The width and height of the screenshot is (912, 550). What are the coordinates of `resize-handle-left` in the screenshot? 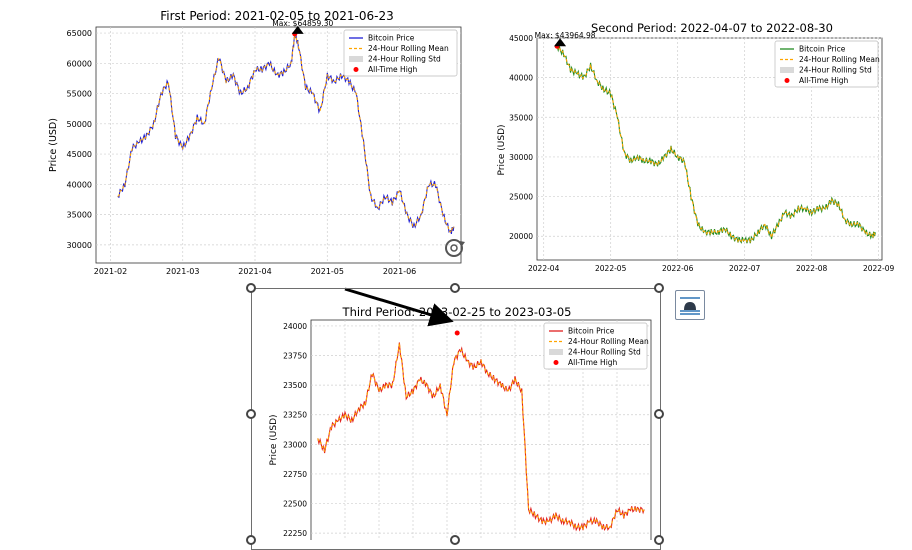 It's located at (251, 414).